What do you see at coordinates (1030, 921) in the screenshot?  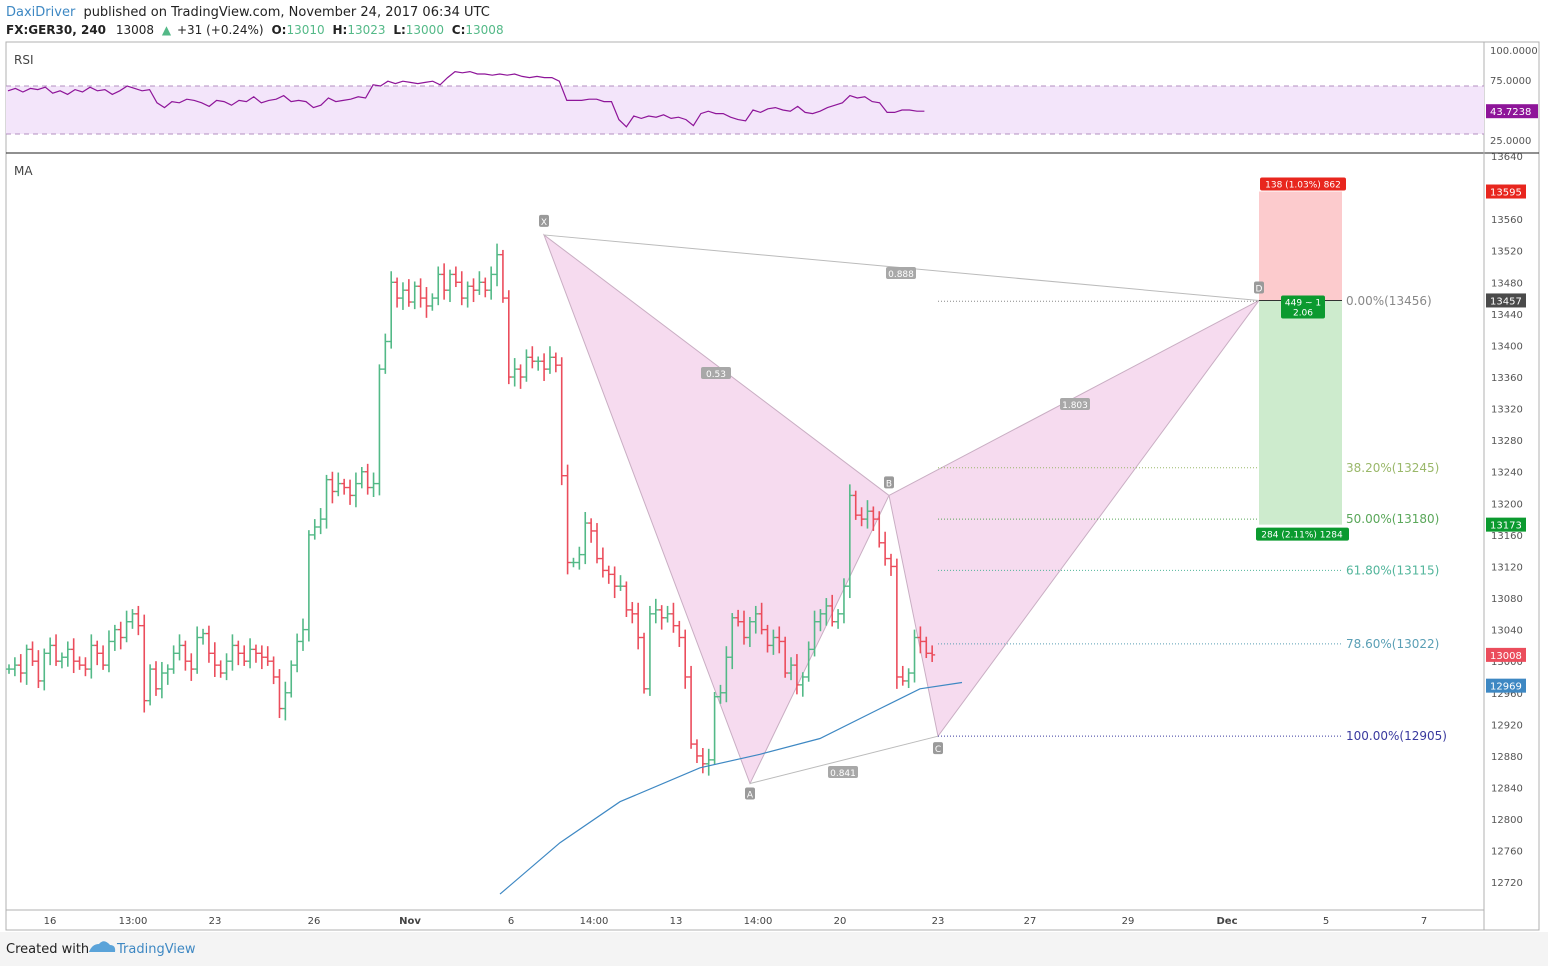 I see `time-tick-label: 27` at bounding box center [1030, 921].